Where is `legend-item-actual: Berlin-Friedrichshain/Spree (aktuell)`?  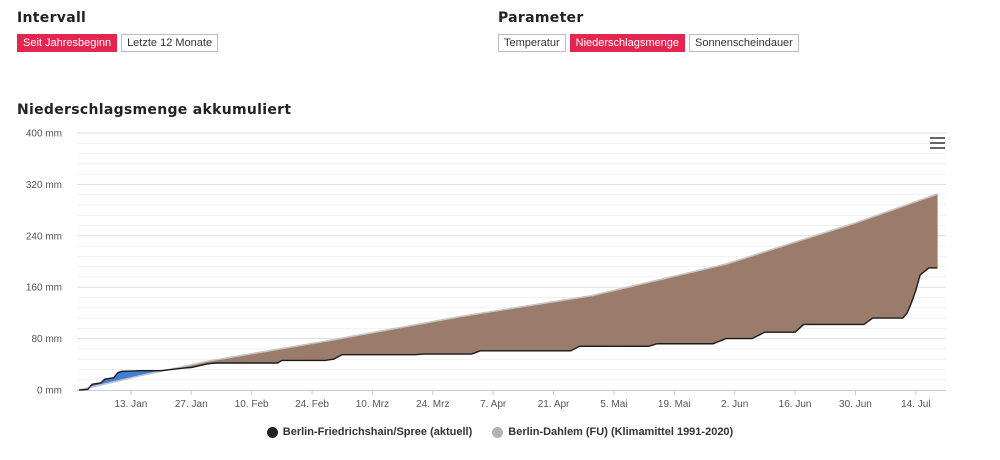 legend-item-actual: Berlin-Friedrichshain/Spree (aktuell) is located at coordinates (369, 432).